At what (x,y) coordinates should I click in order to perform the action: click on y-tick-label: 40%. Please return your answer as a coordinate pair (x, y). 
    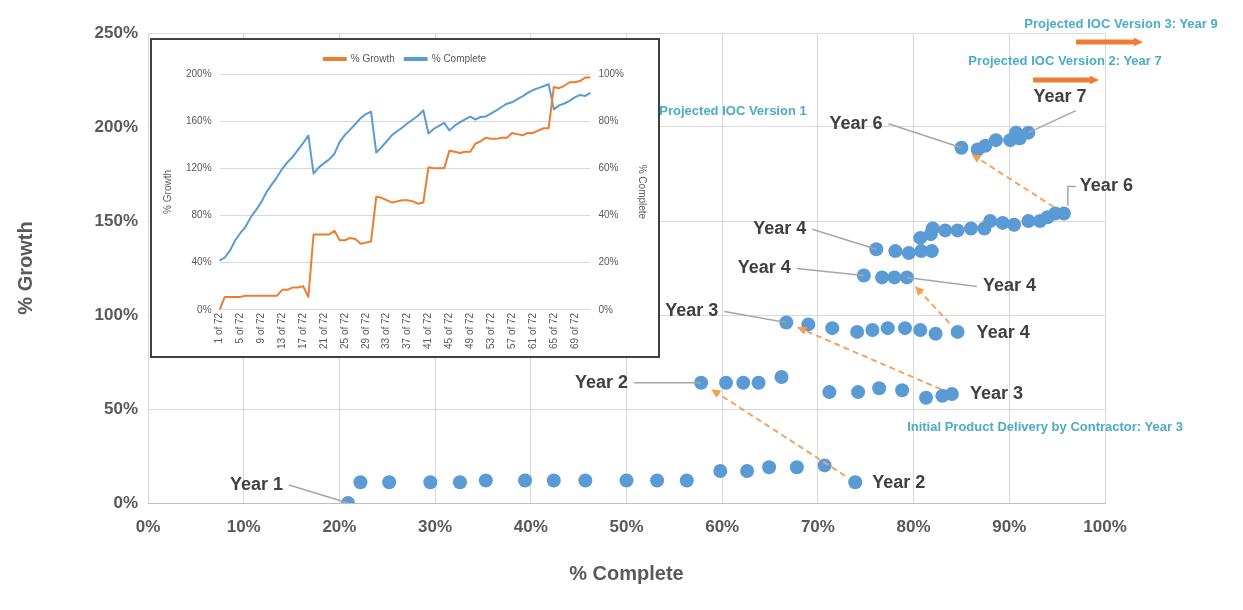
    Looking at the image, I should click on (201, 262).